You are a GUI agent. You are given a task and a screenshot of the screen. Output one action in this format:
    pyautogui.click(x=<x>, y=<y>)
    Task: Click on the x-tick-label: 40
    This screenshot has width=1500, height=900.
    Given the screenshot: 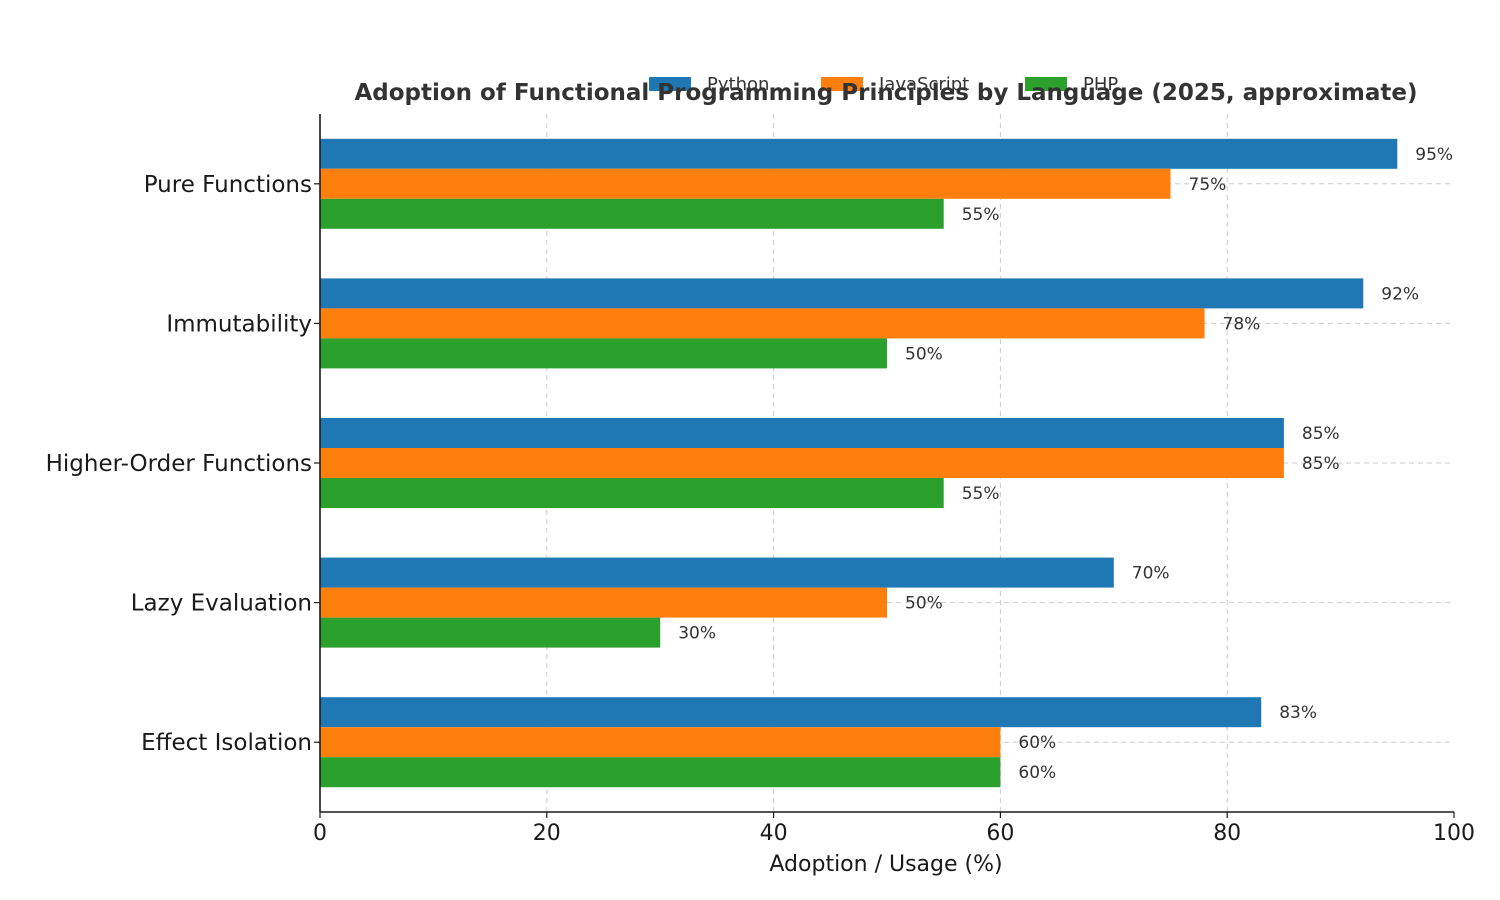 What is the action you would take?
    pyautogui.click(x=774, y=833)
    